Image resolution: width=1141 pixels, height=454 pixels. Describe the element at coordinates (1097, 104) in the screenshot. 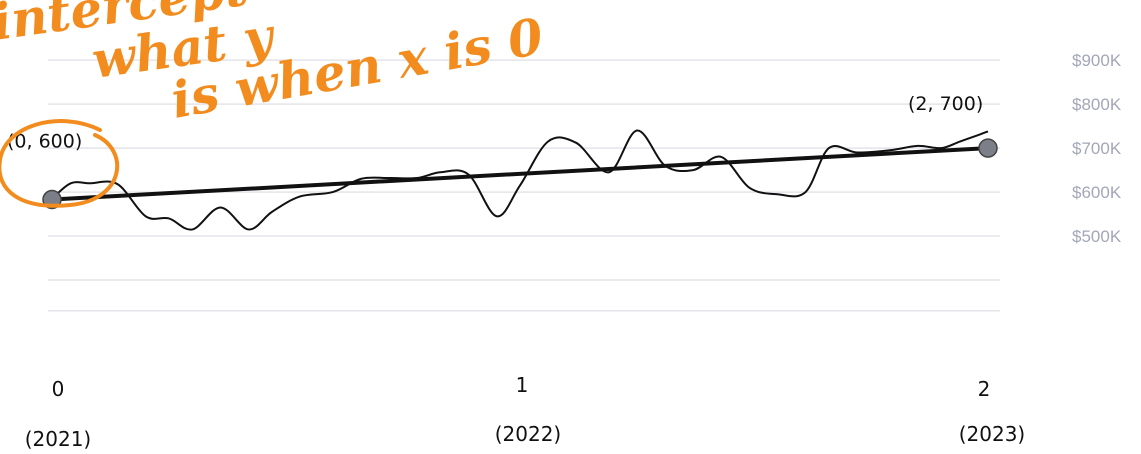

I see `y-tick-label: $800K` at that location.